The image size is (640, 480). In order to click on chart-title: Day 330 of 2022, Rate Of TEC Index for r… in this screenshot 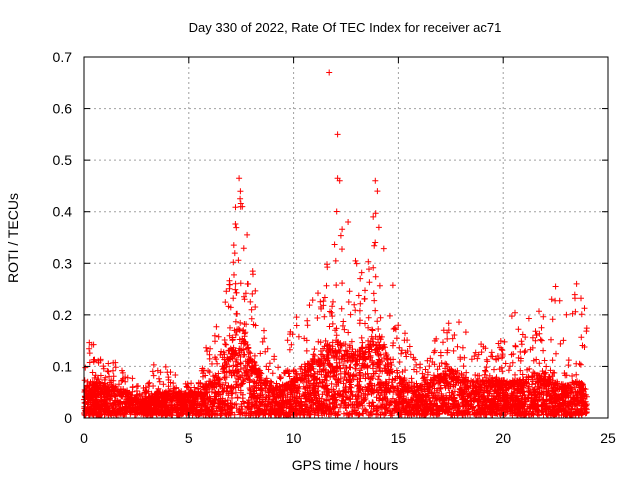, I will do `click(345, 27)`.